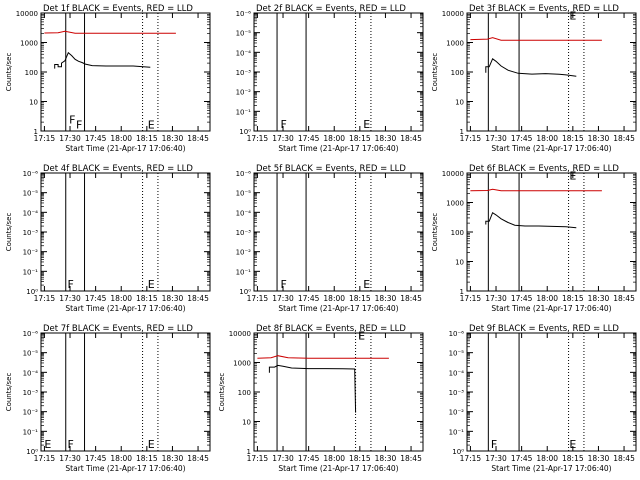 The width and height of the screenshot is (640, 480). Describe the element at coordinates (544, 9) in the screenshot. I see `panel-title: Det 3f BLACK = Events, RED = LLD` at that location.